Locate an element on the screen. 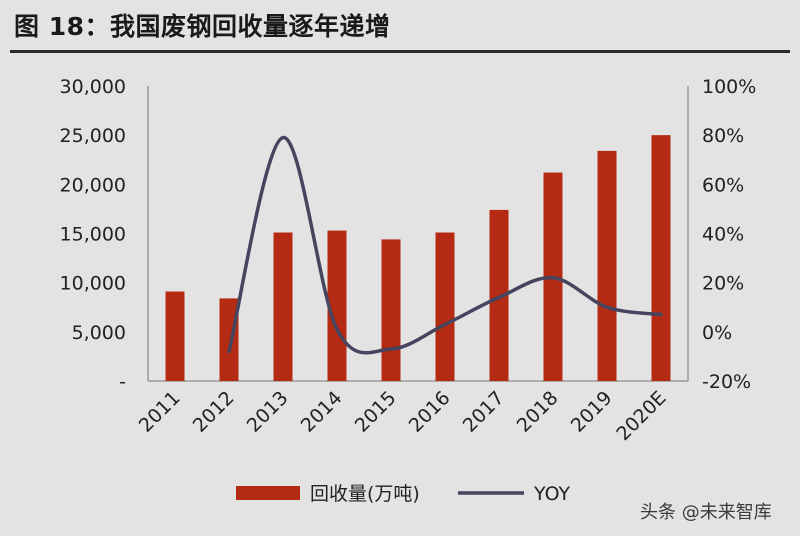 This screenshot has height=536, width=800. left-tick-label: 15,000 is located at coordinates (93, 235).